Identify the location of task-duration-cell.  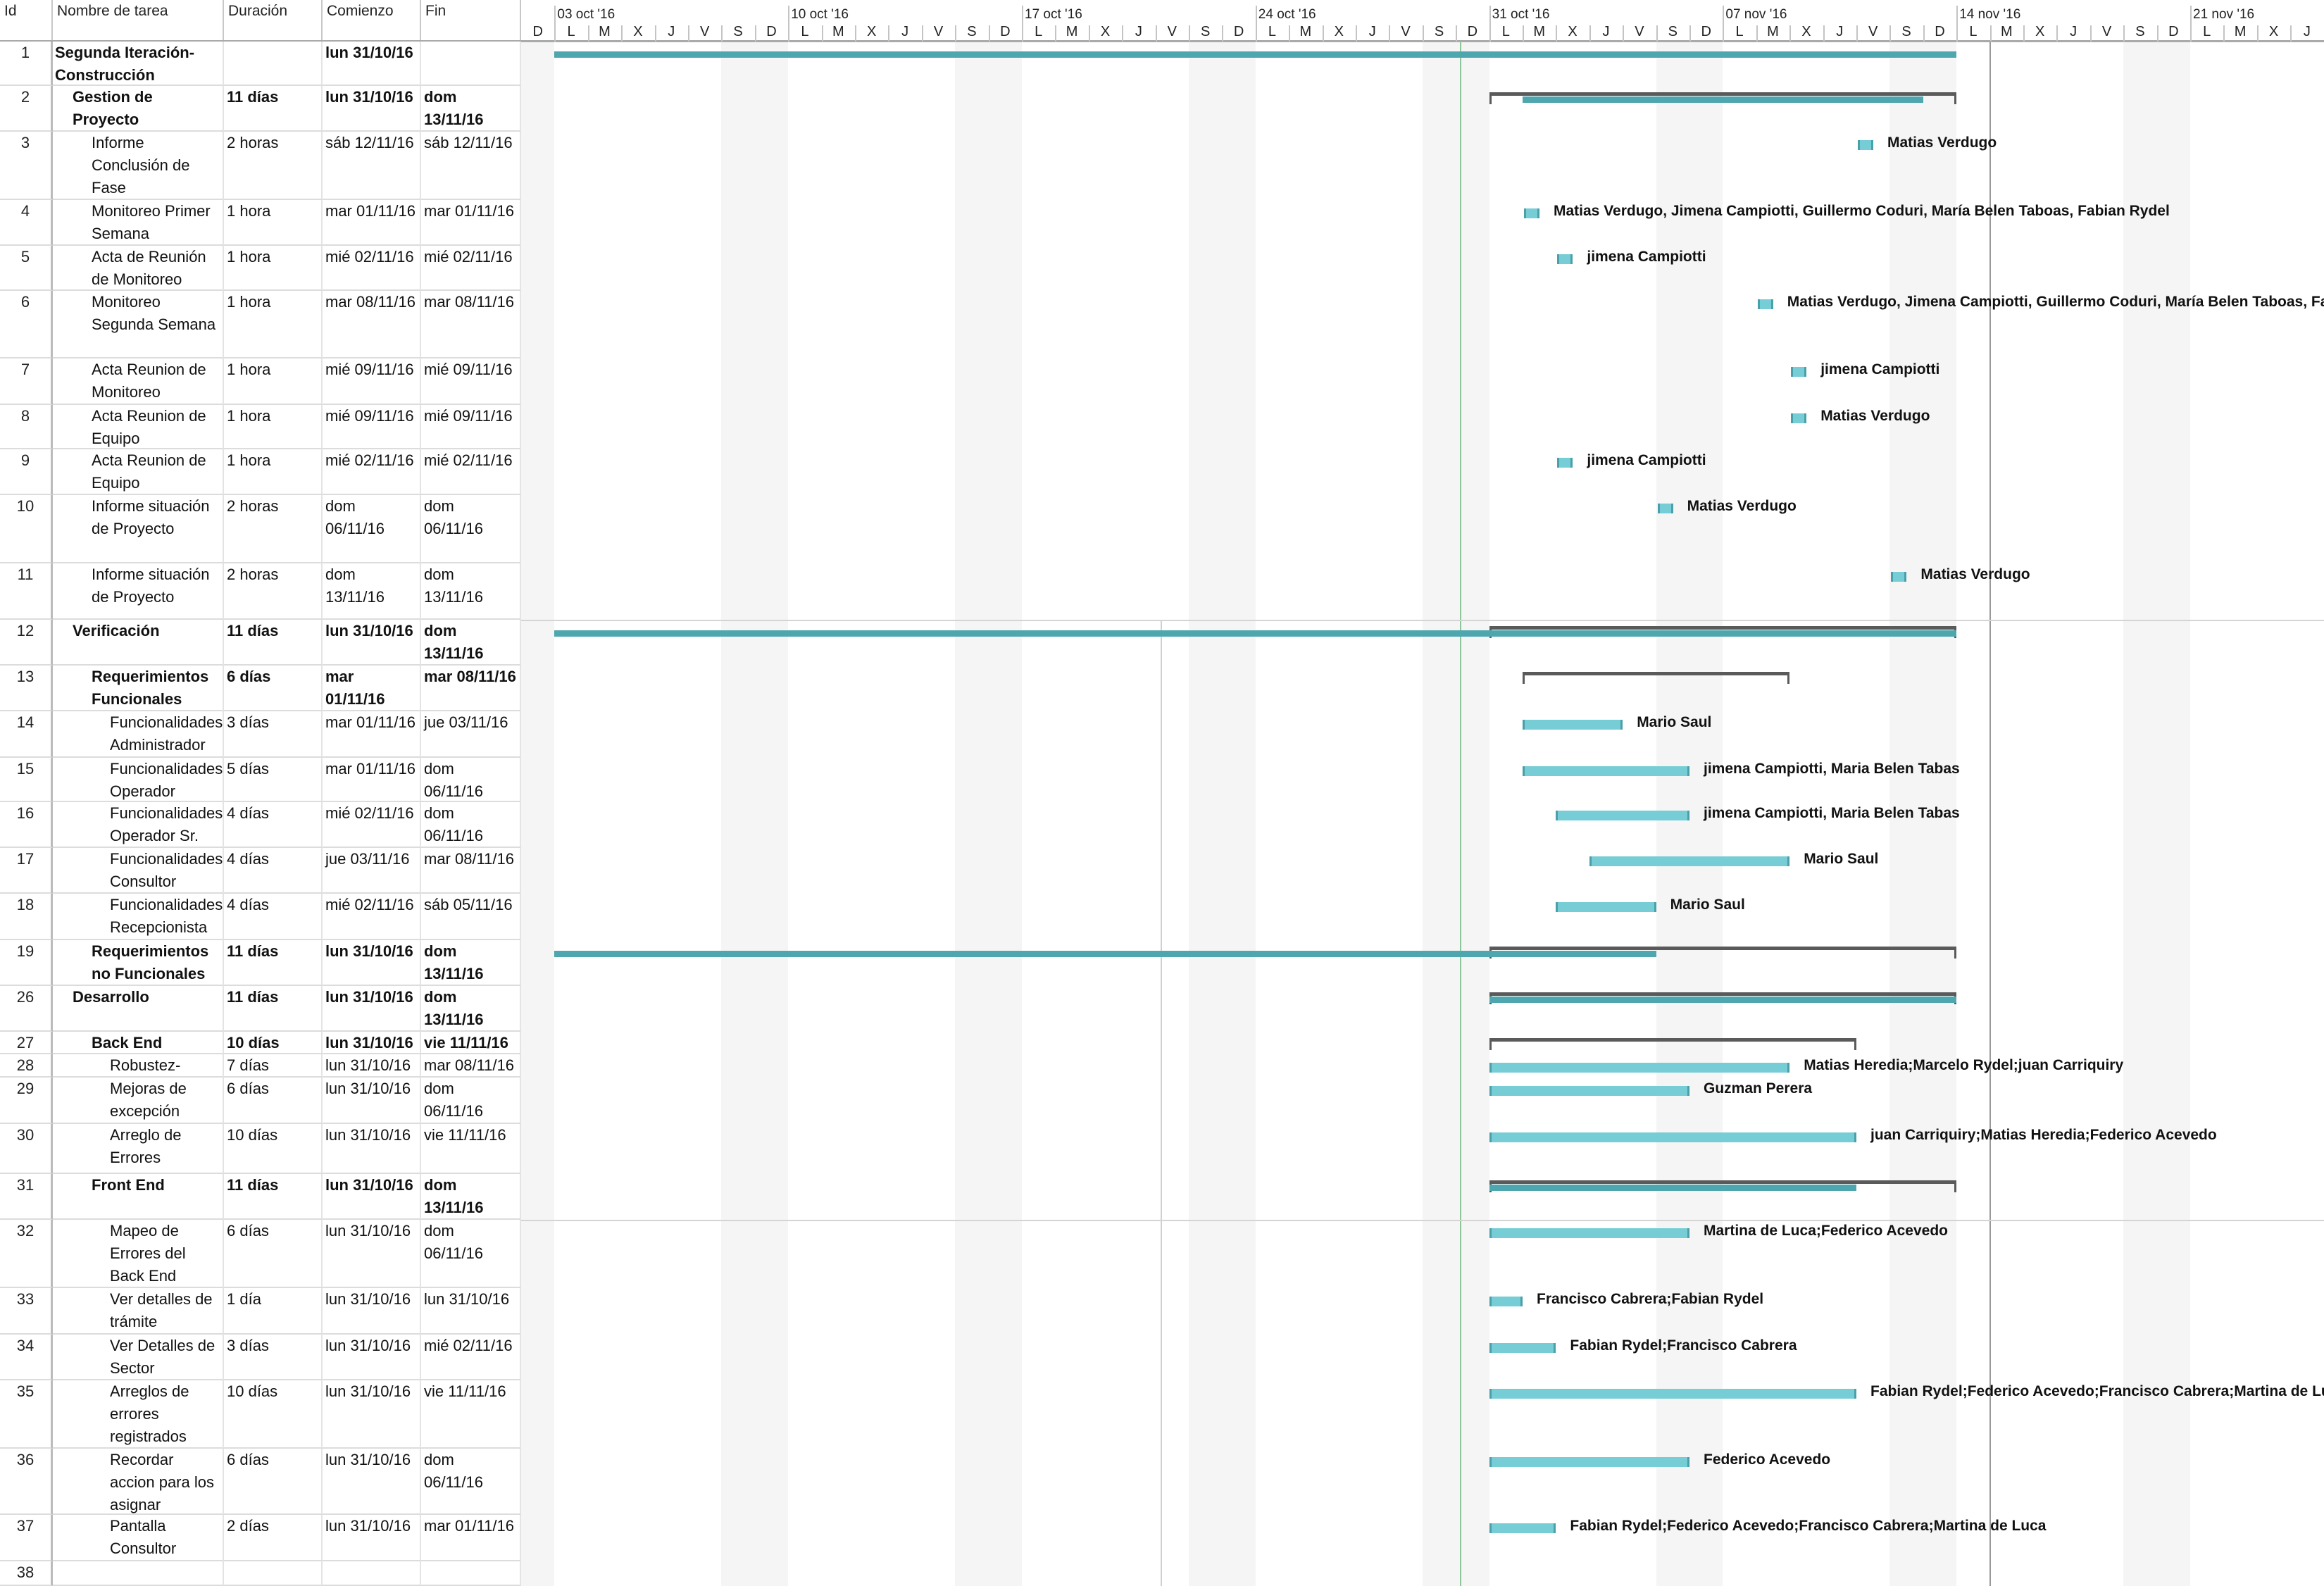
(273, 64).